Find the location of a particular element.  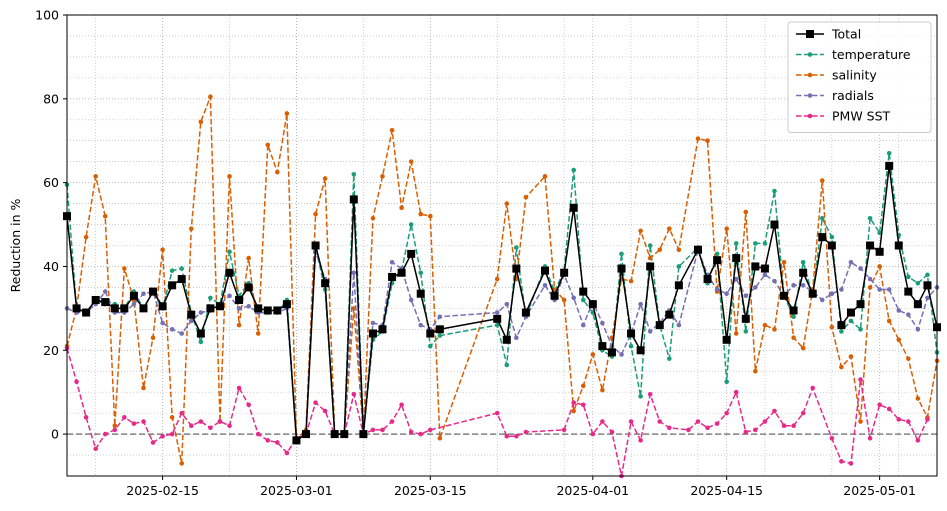

y-tick-label: 100 is located at coordinates (47, 15).